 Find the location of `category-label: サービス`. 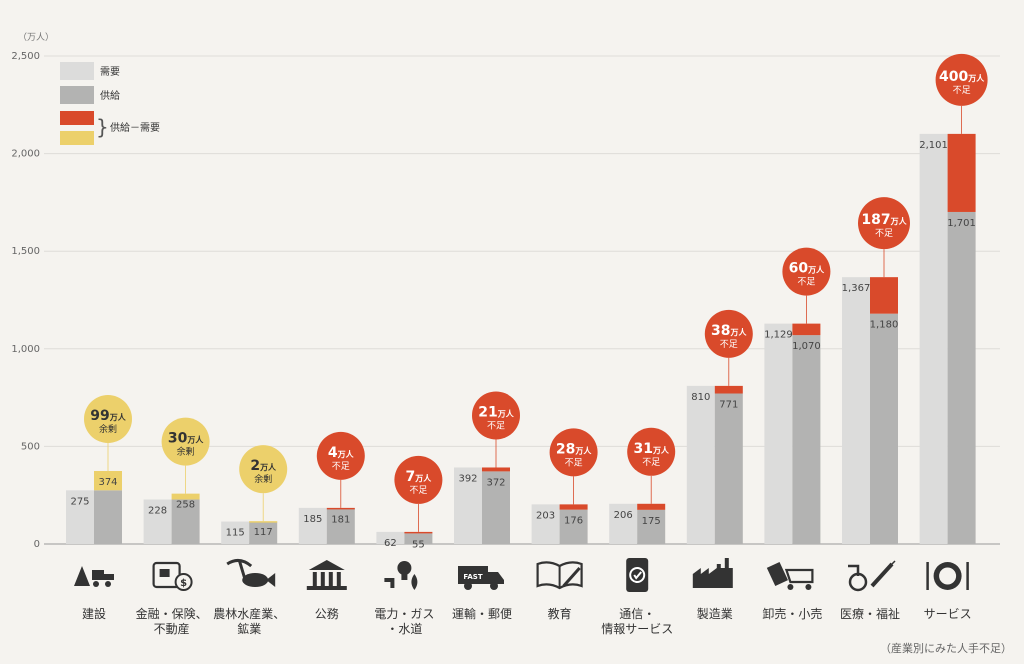

category-label: サービス is located at coordinates (948, 614).